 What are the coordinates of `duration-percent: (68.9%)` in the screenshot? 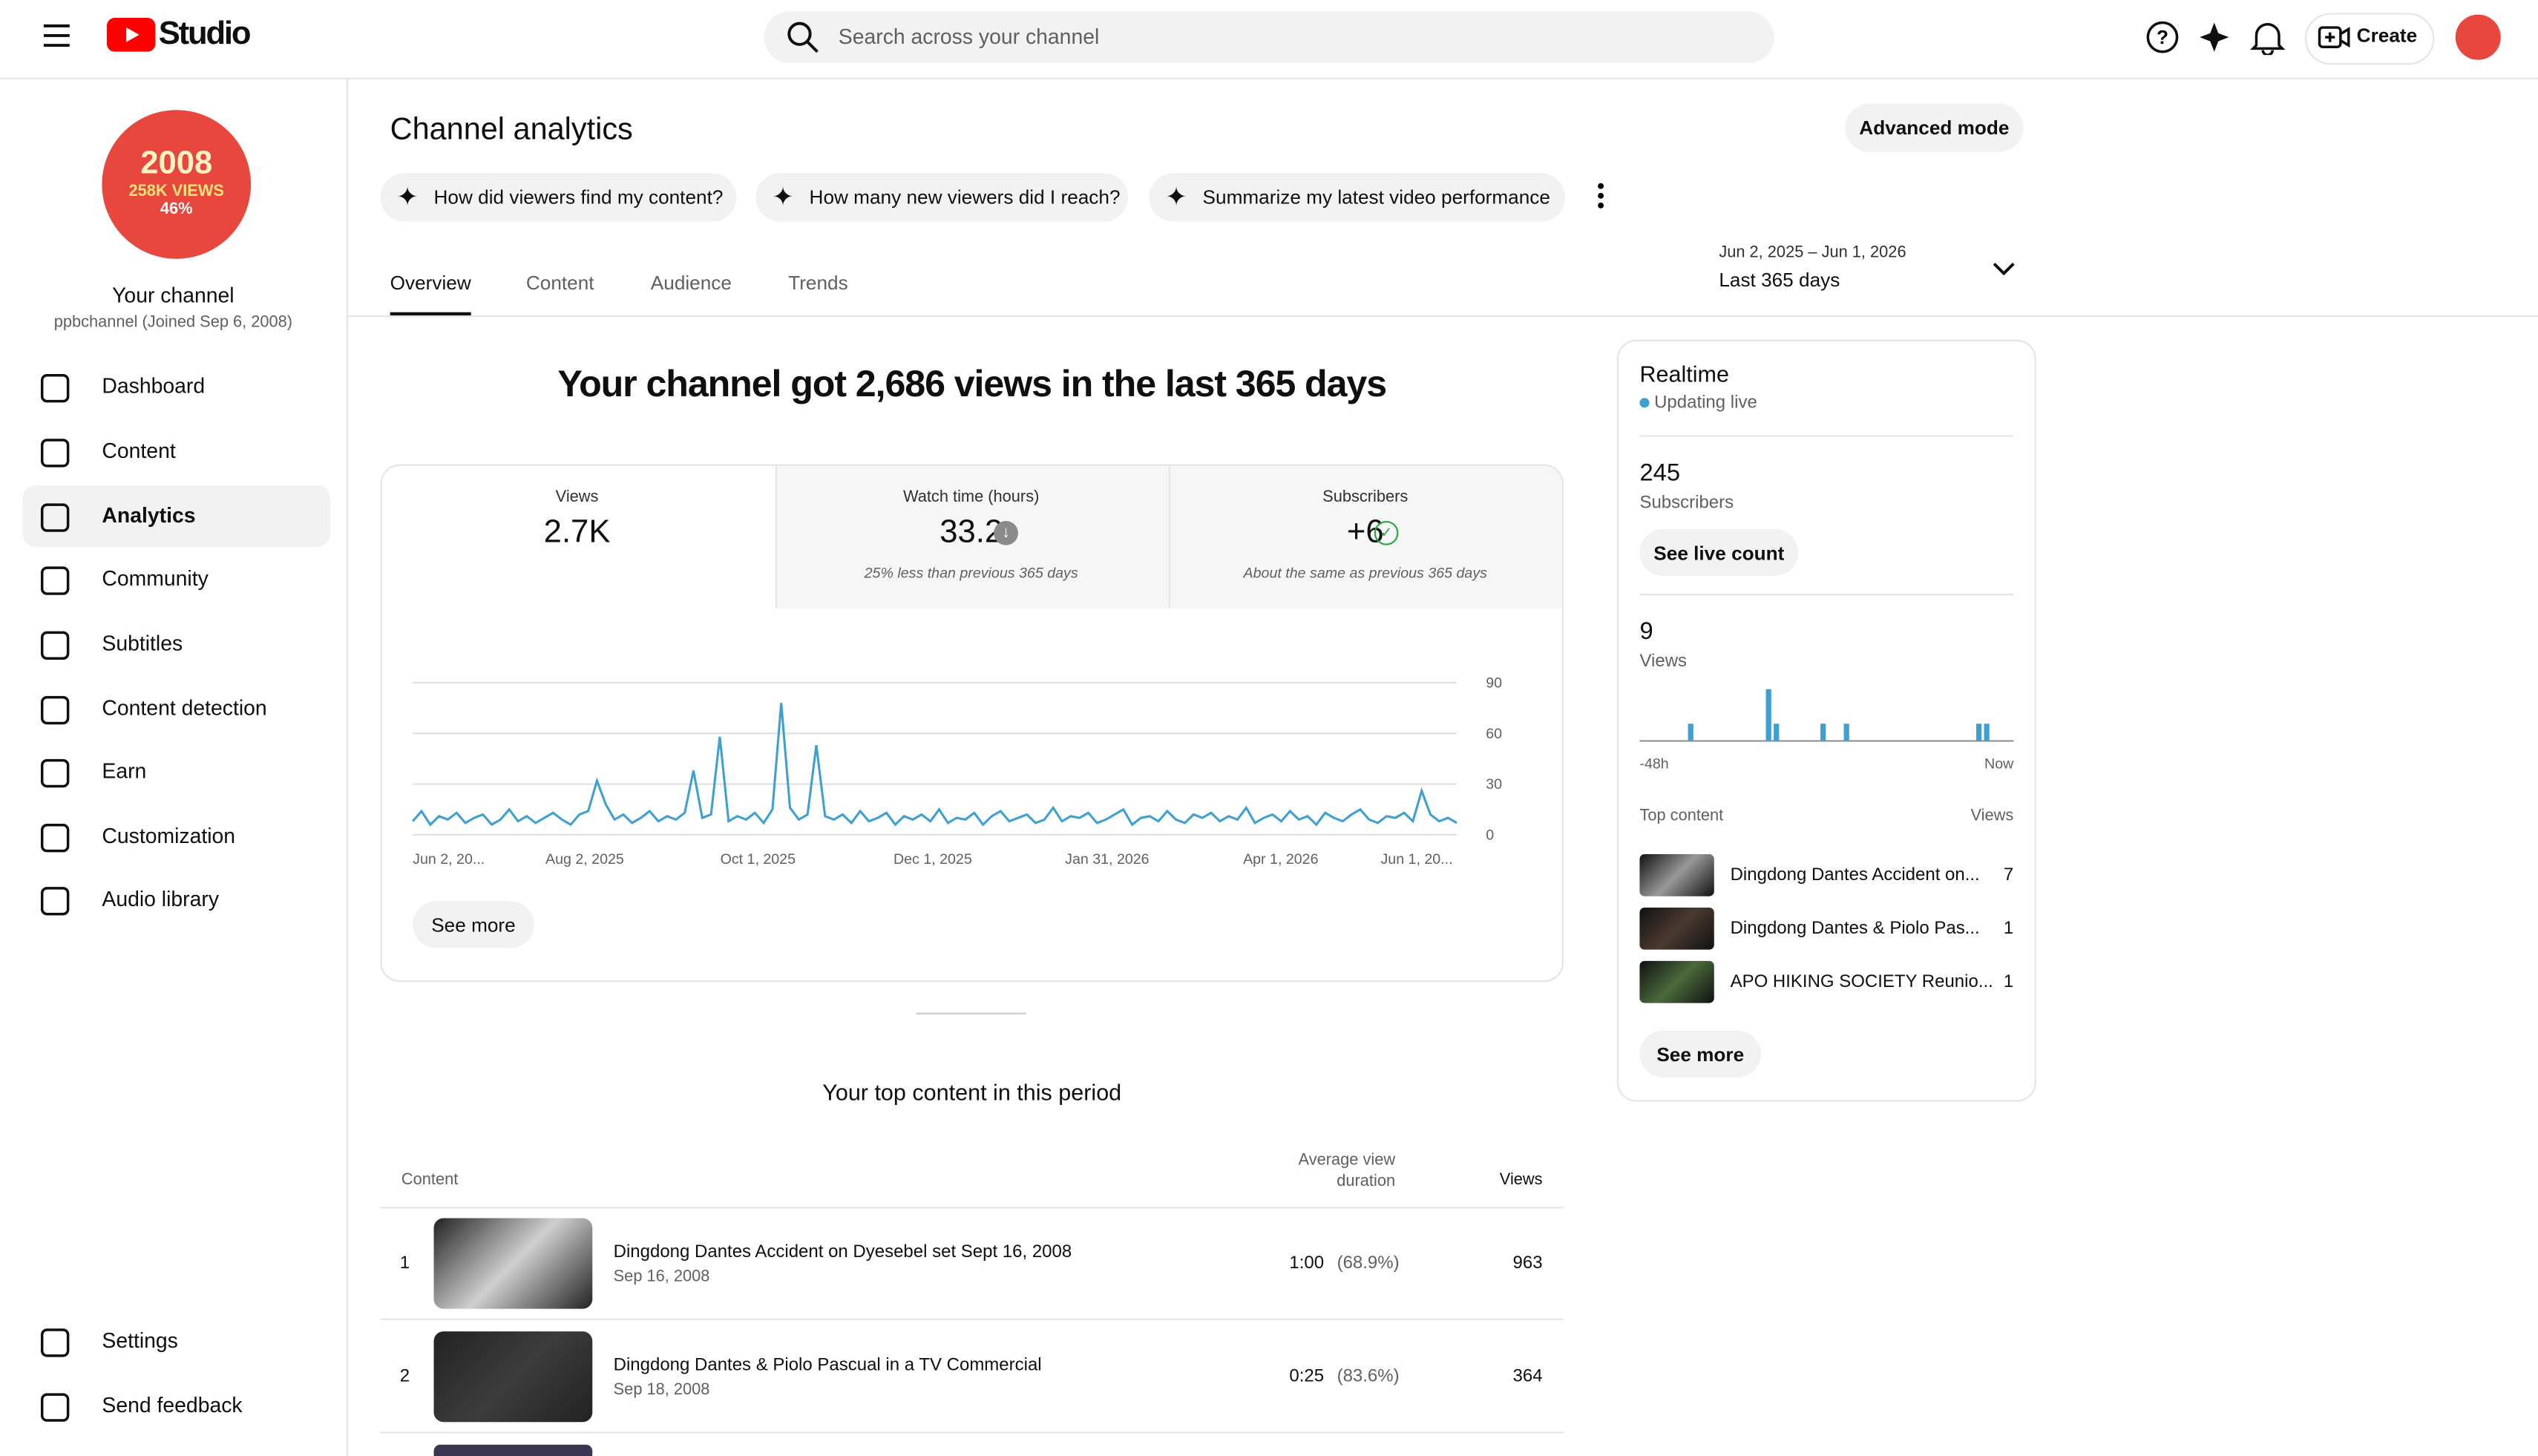 It's located at (1368, 1263).